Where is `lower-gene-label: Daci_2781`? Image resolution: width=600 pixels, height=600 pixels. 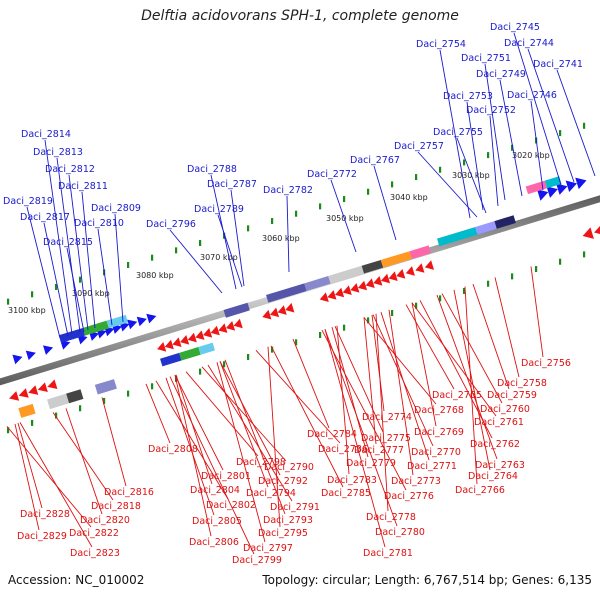
lower-gene-label: Daci_2781 is located at coordinates (388, 553).